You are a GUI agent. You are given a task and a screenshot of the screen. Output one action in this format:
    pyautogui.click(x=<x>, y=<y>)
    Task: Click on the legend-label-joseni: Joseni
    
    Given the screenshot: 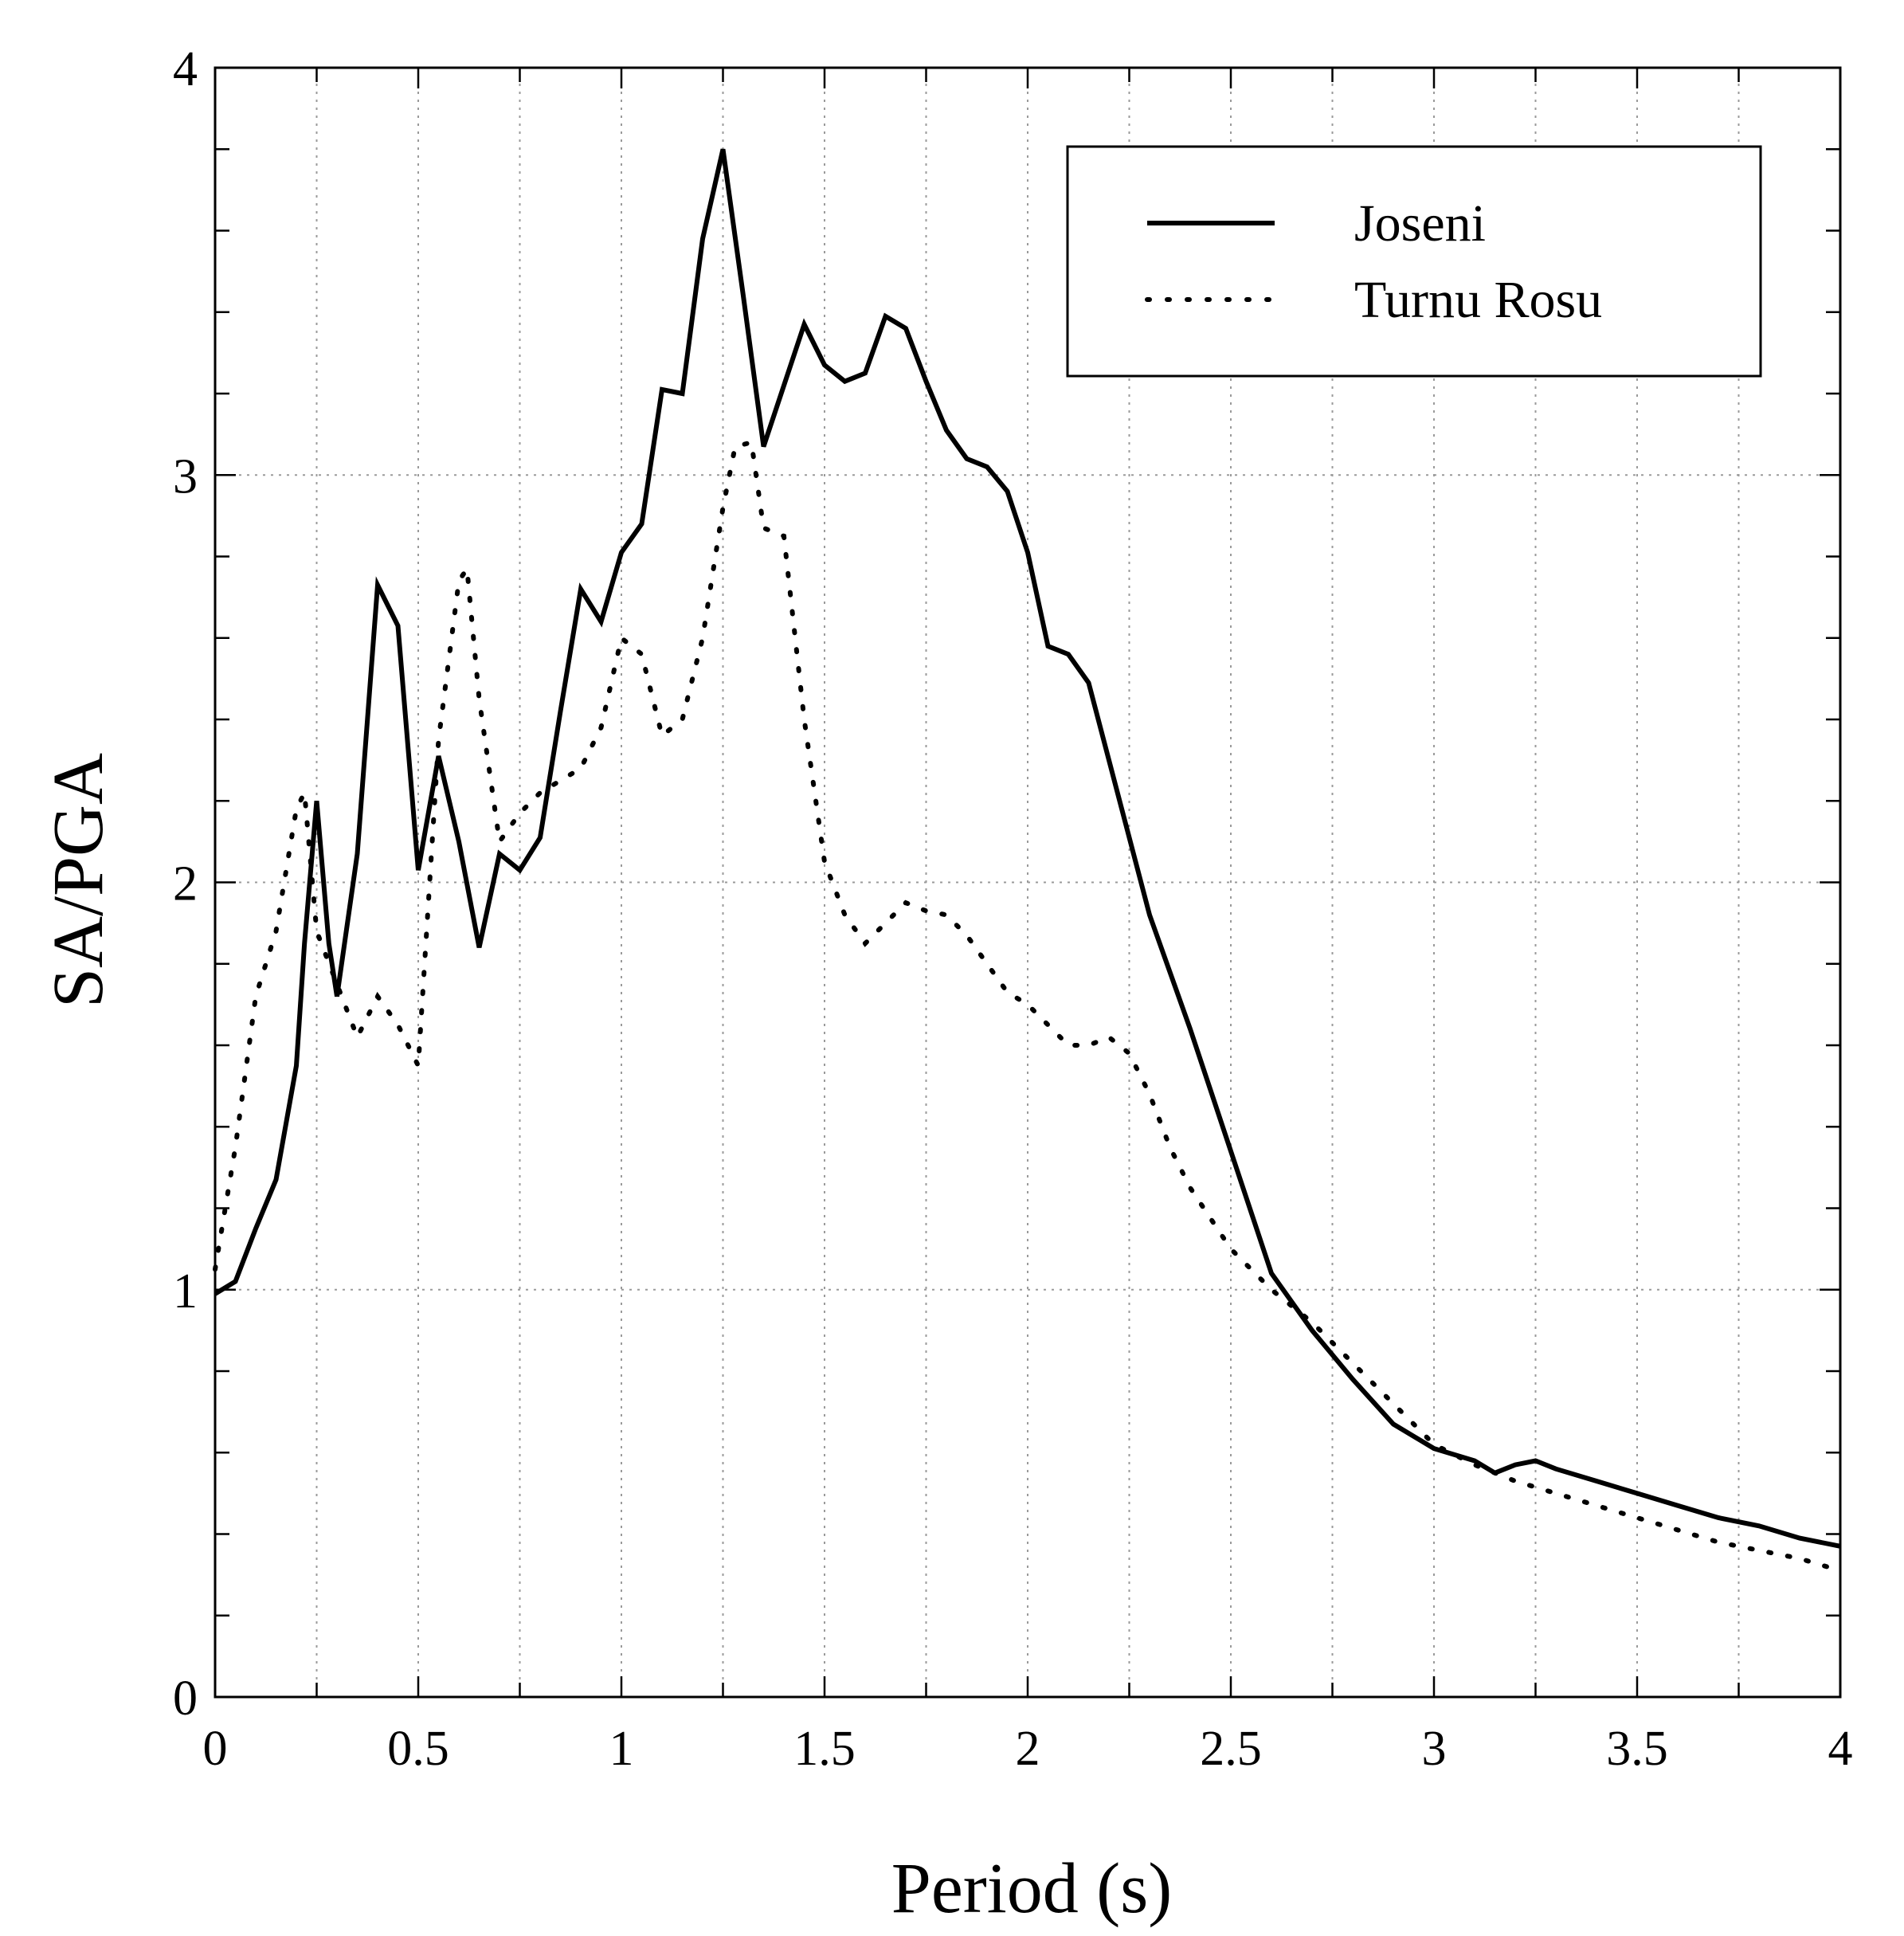 What is the action you would take?
    pyautogui.click(x=1420, y=223)
    